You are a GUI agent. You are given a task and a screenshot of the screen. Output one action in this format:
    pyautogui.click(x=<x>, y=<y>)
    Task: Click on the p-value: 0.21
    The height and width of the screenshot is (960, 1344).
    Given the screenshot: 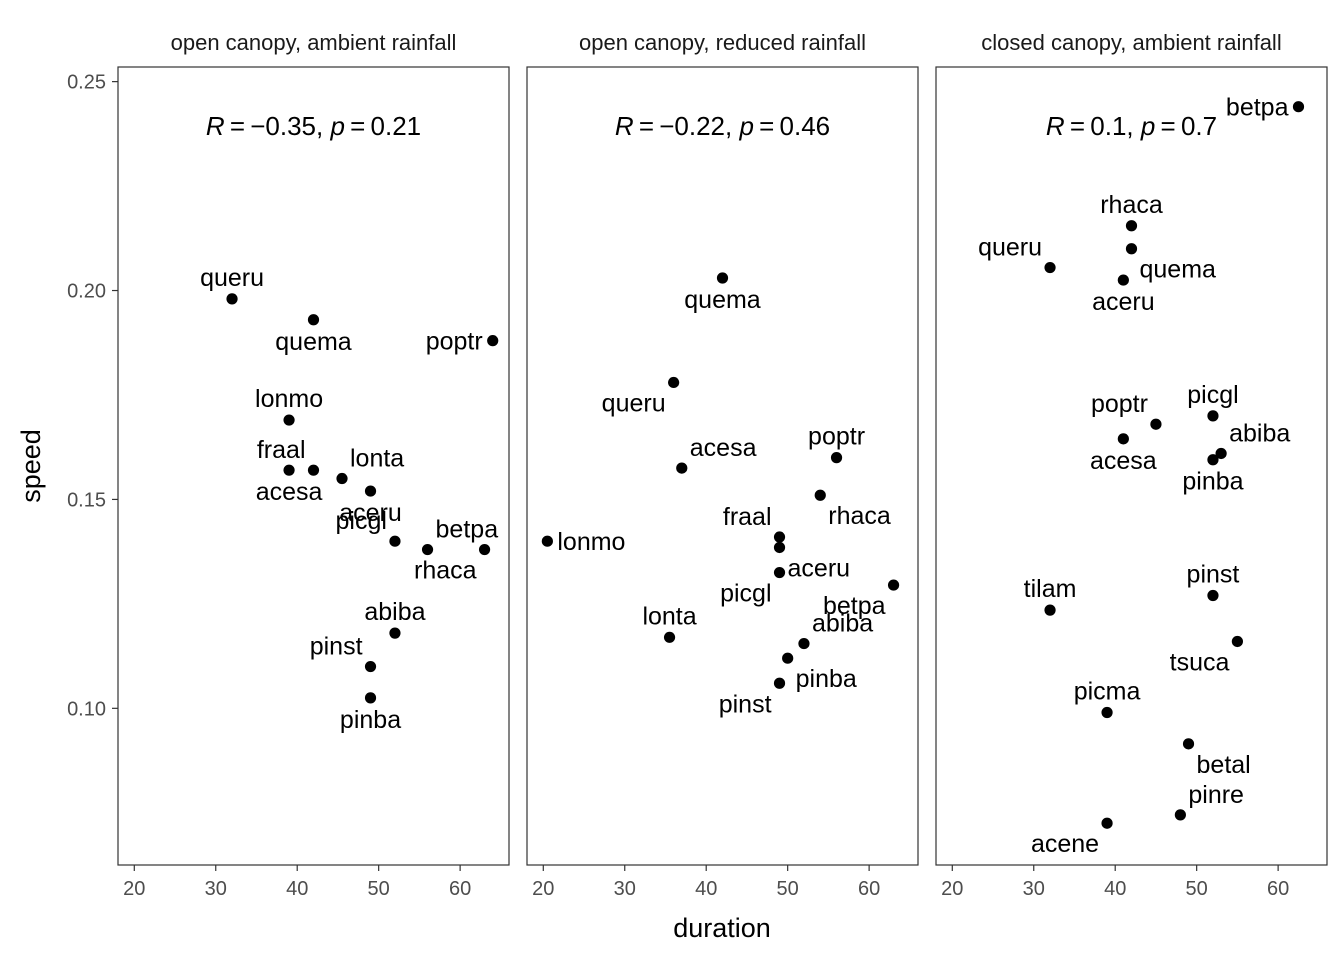 What is the action you would take?
    pyautogui.click(x=396, y=126)
    